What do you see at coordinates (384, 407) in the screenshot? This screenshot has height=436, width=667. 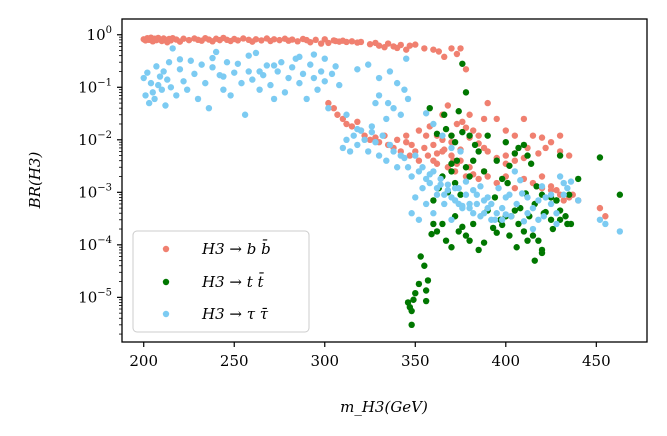 I see `x-axis-label: m_H3(GeV)` at bounding box center [384, 407].